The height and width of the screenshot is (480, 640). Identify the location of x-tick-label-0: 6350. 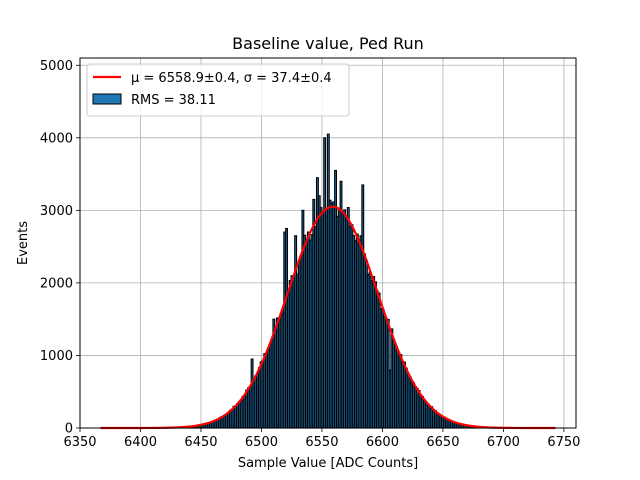
(79, 442).